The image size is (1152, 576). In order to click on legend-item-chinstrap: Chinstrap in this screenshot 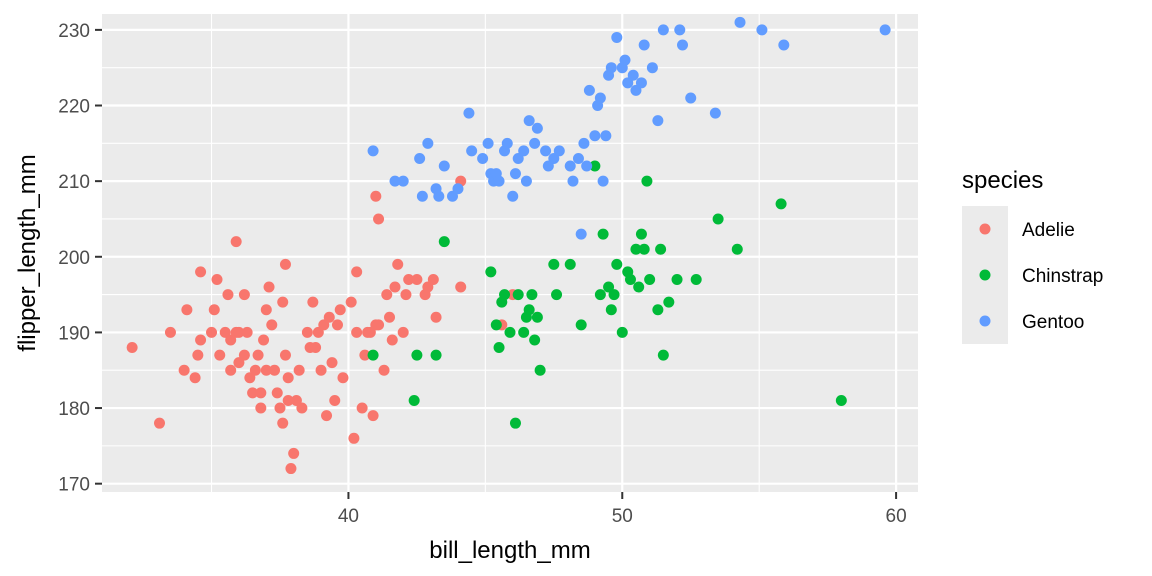, I will do `click(1041, 276)`.